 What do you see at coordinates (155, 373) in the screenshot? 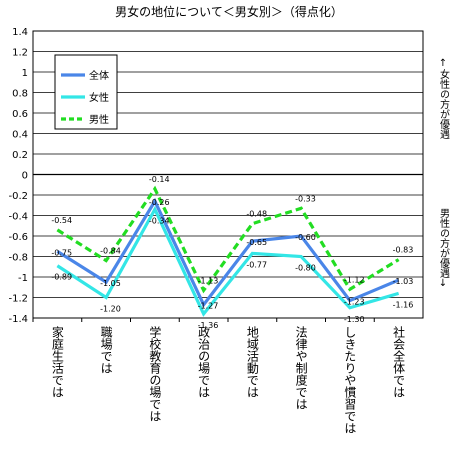
I see `x-tick-label: 学校教育の場では` at bounding box center [155, 373].